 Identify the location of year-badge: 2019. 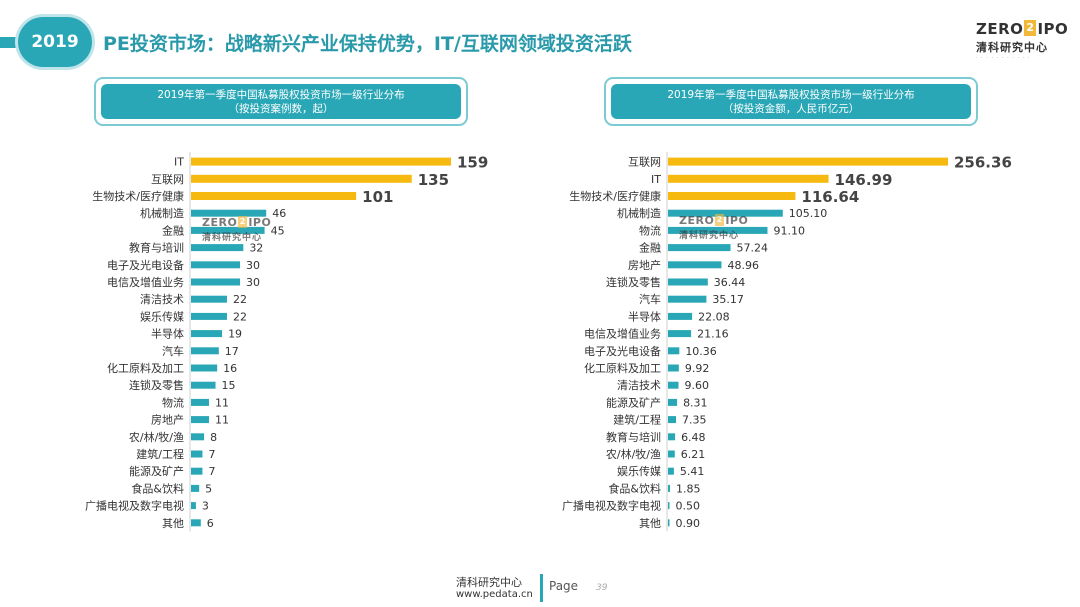
(55, 42).